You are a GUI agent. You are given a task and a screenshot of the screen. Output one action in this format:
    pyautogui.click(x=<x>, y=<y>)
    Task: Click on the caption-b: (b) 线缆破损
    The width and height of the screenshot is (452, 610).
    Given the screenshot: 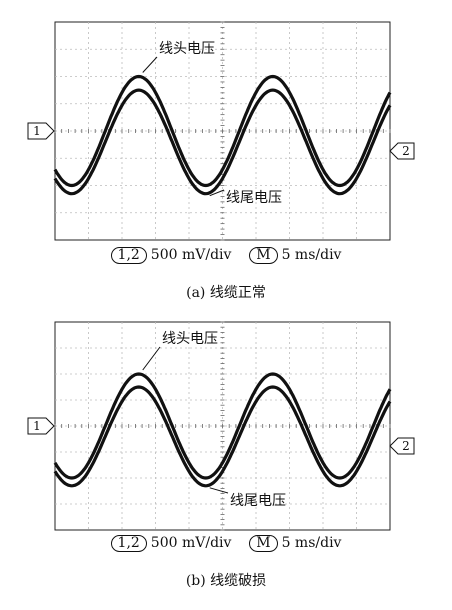 What is the action you would take?
    pyautogui.click(x=226, y=581)
    